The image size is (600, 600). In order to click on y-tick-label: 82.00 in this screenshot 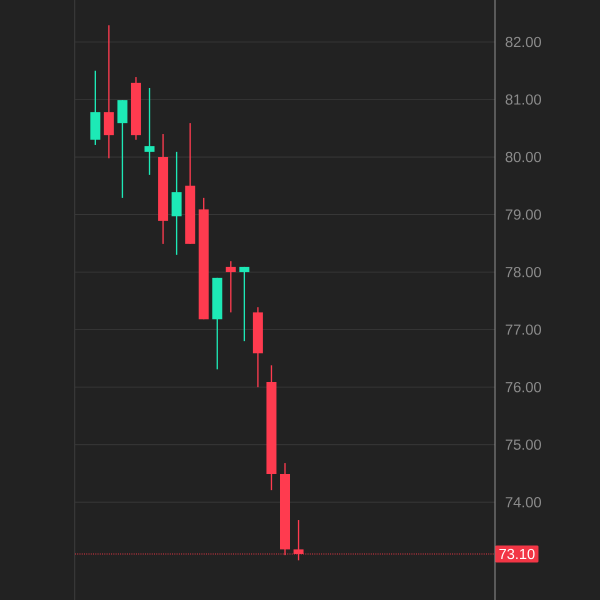, I will do `click(524, 42)`.